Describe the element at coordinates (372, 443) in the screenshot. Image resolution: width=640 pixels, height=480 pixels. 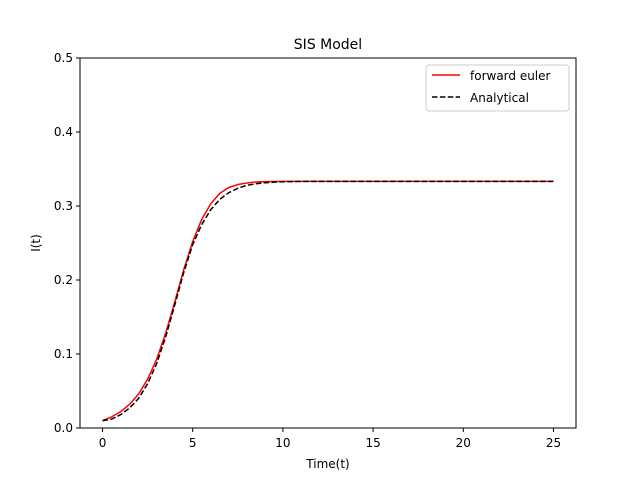
I see `x-tick-label: 15` at that location.